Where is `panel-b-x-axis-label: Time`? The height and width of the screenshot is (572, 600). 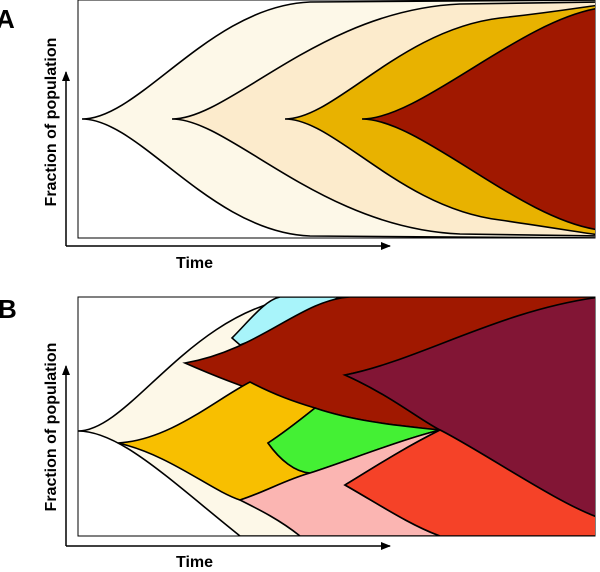
panel-b-x-axis-label: Time is located at coordinates (195, 562).